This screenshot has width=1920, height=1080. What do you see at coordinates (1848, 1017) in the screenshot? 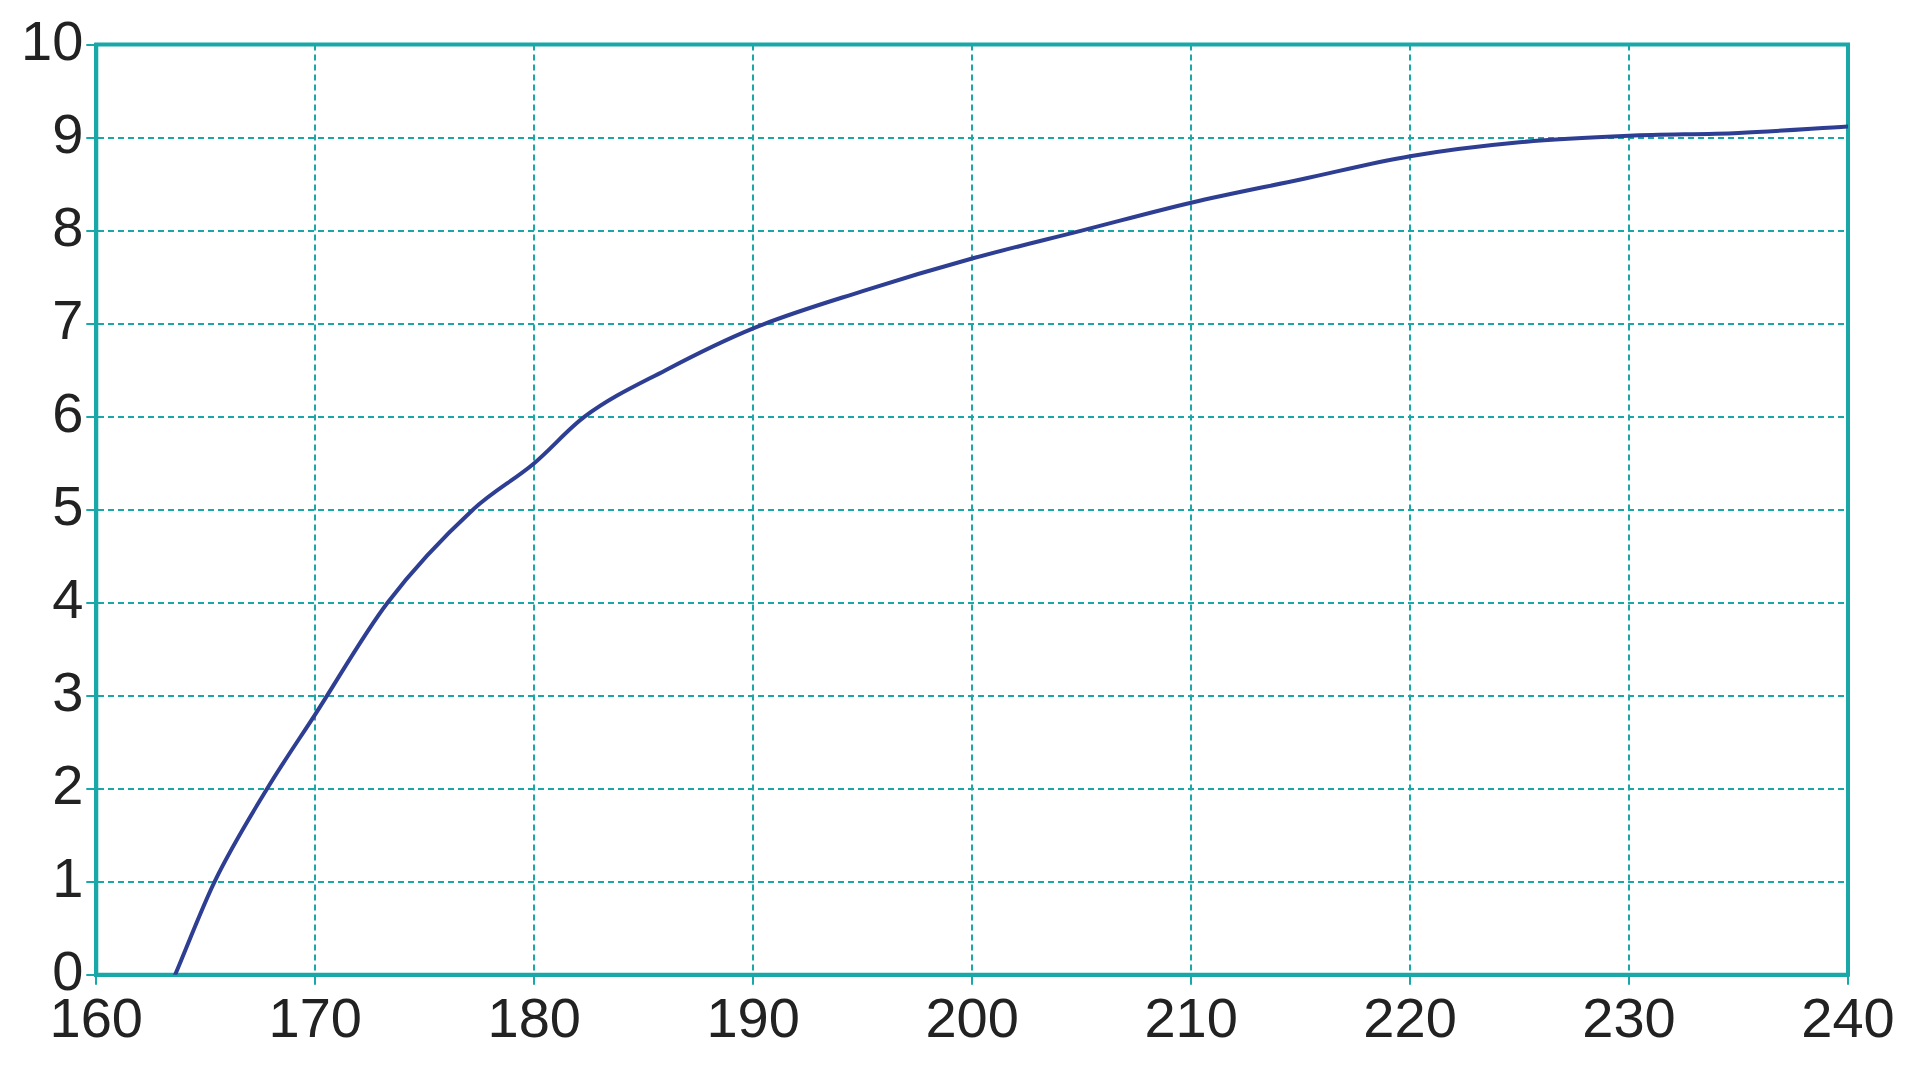
I see `x-tick-label: 240` at bounding box center [1848, 1017].